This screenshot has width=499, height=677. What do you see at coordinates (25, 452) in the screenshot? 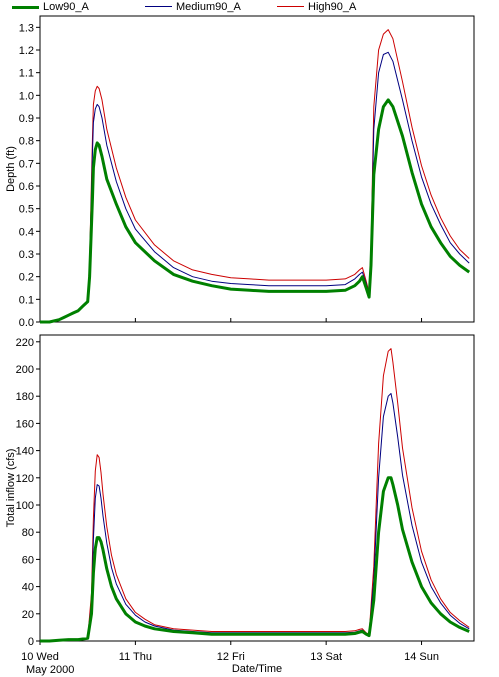
I see `inflow-y-tick-label: 140` at bounding box center [25, 452].